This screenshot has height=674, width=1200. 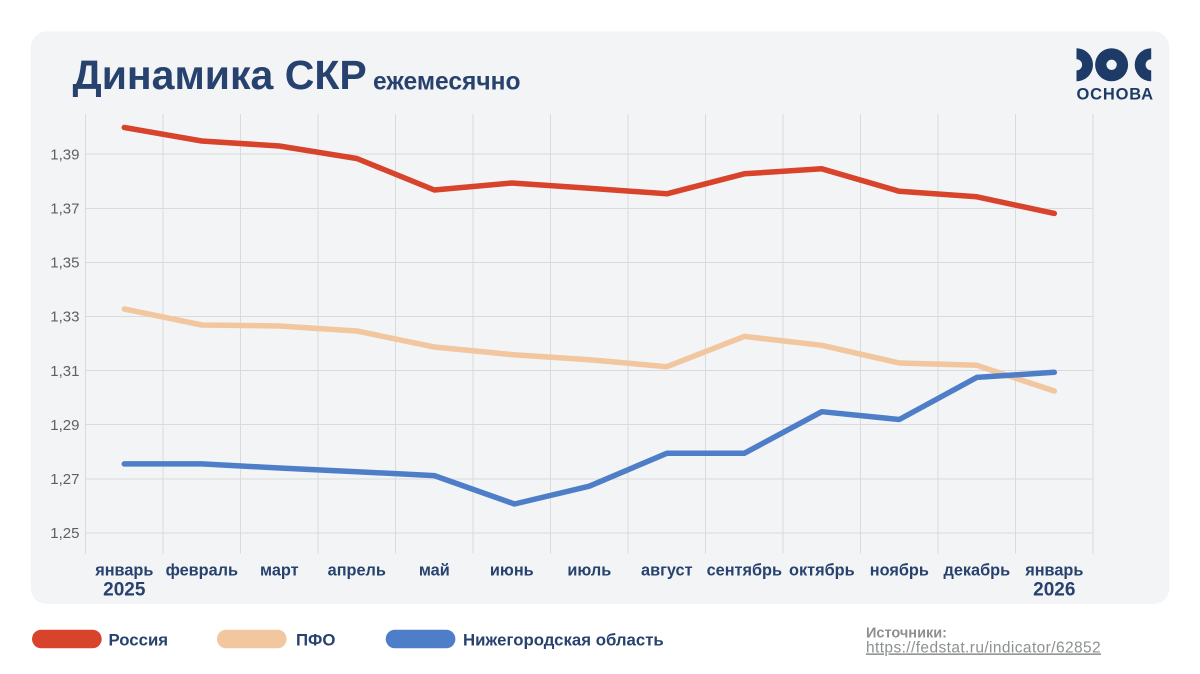 What do you see at coordinates (1115, 95) in the screenshot?
I see `svg-text: ОСНОВА` at bounding box center [1115, 95].